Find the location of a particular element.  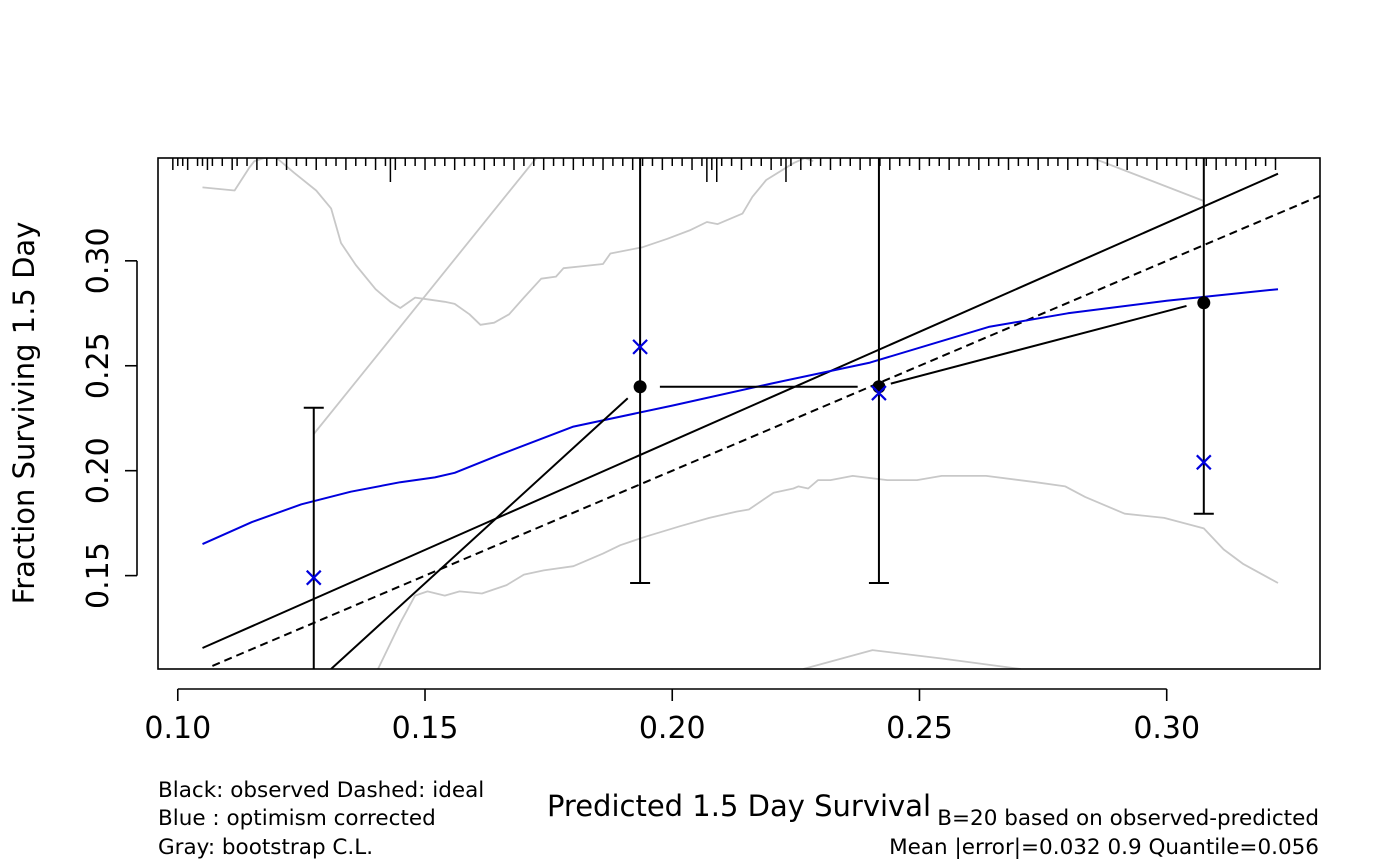

series-line-bootstrap-upper is located at coordinates (508, 242).